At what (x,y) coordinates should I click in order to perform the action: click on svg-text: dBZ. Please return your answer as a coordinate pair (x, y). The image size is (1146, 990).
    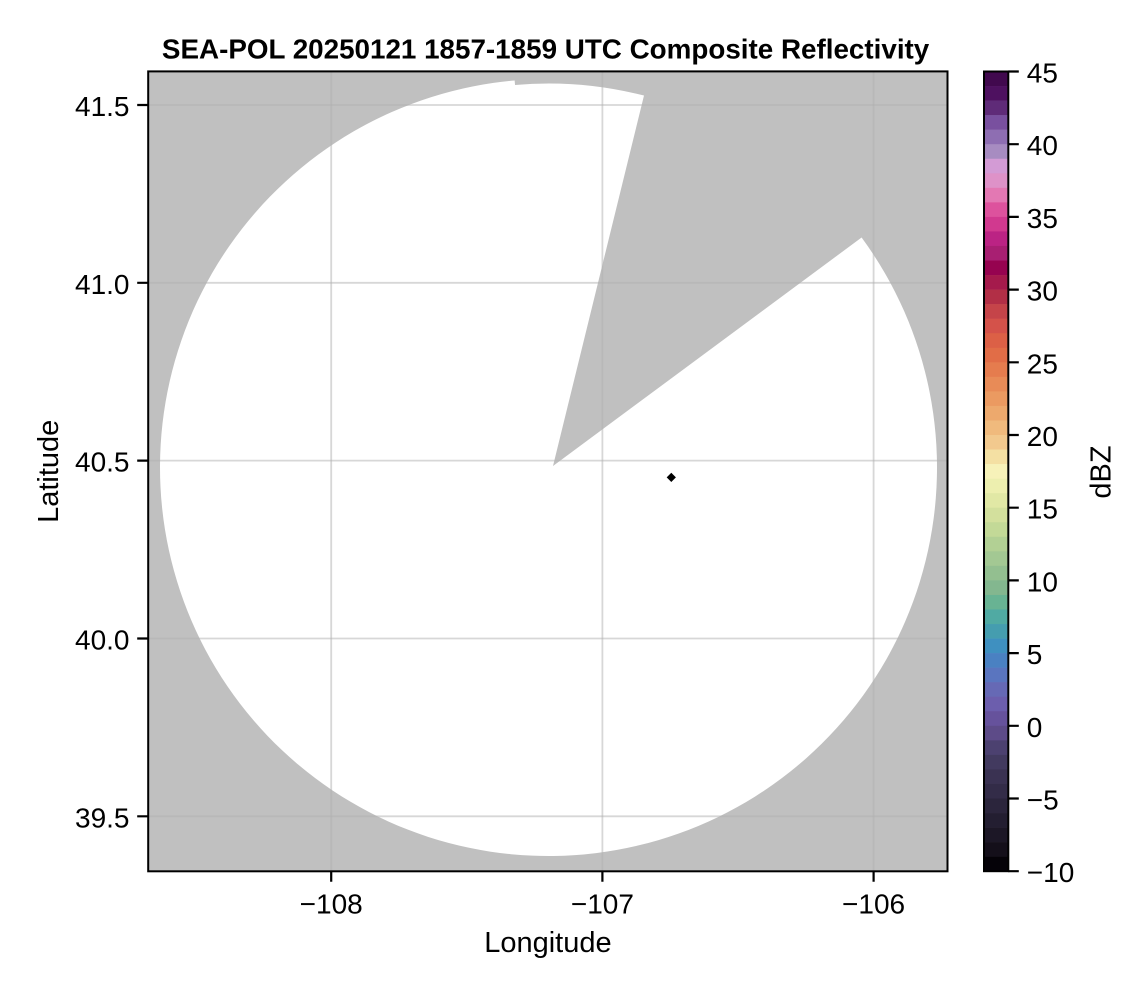
    Looking at the image, I should click on (1102, 471).